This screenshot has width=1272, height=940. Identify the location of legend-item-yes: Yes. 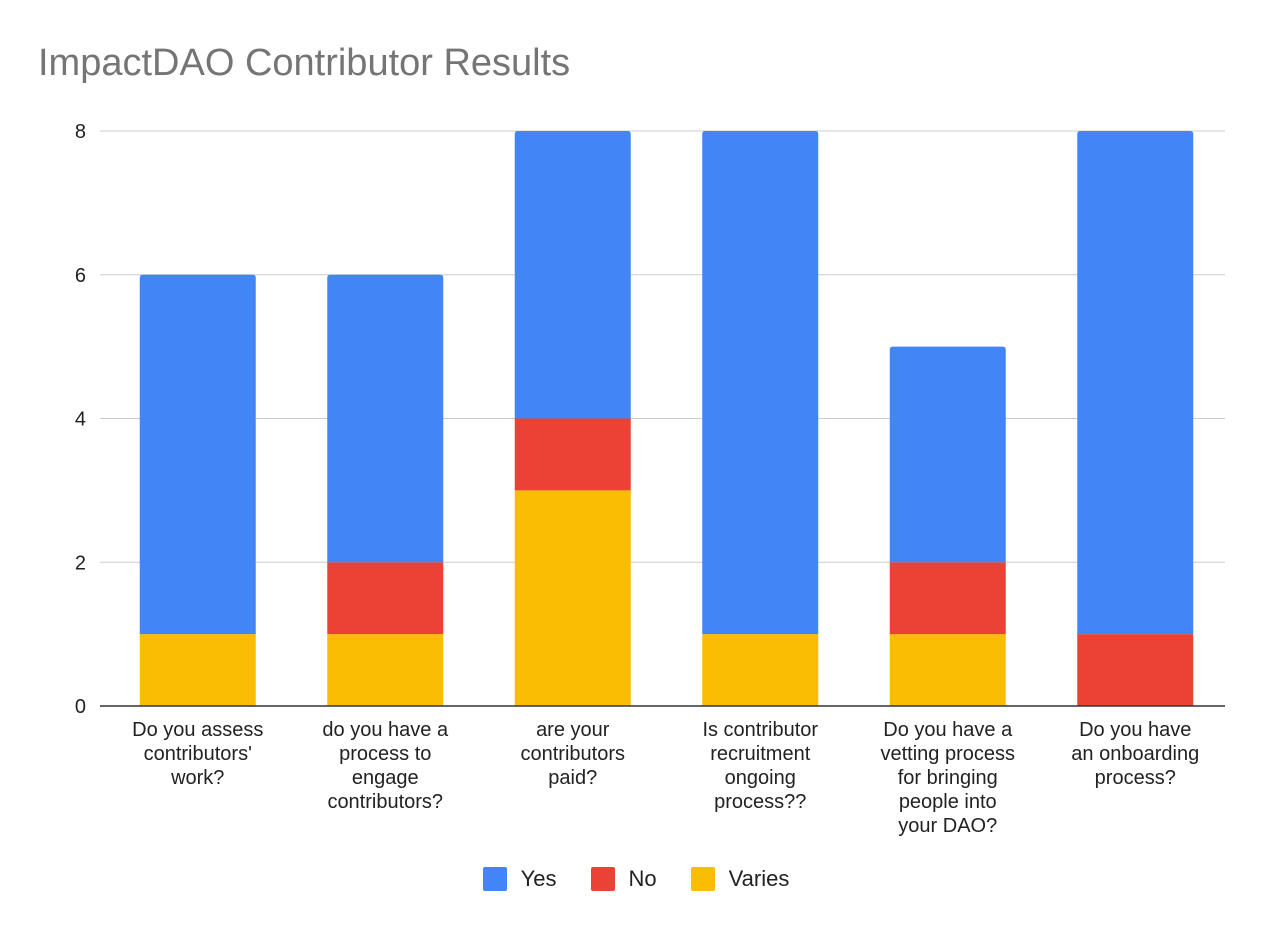
(519, 879).